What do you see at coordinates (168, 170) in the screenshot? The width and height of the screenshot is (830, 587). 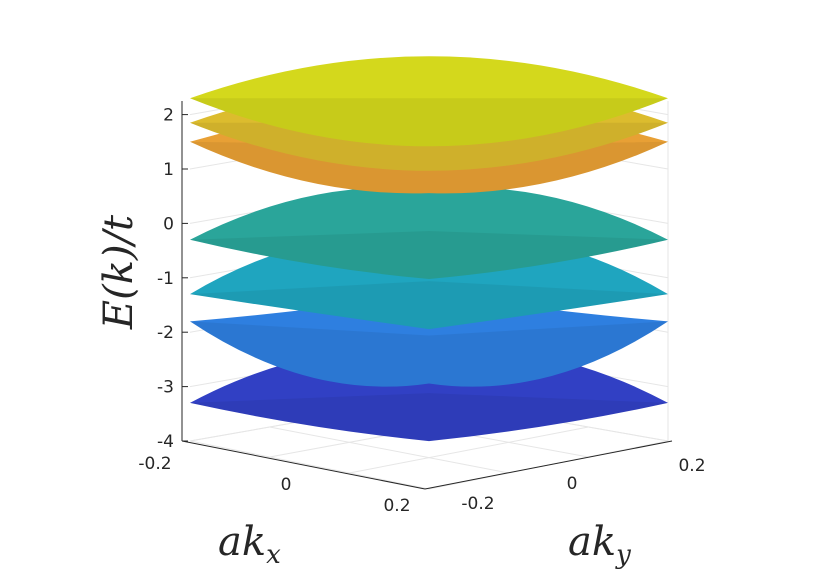 I see `z-tick-label: 1` at bounding box center [168, 170].